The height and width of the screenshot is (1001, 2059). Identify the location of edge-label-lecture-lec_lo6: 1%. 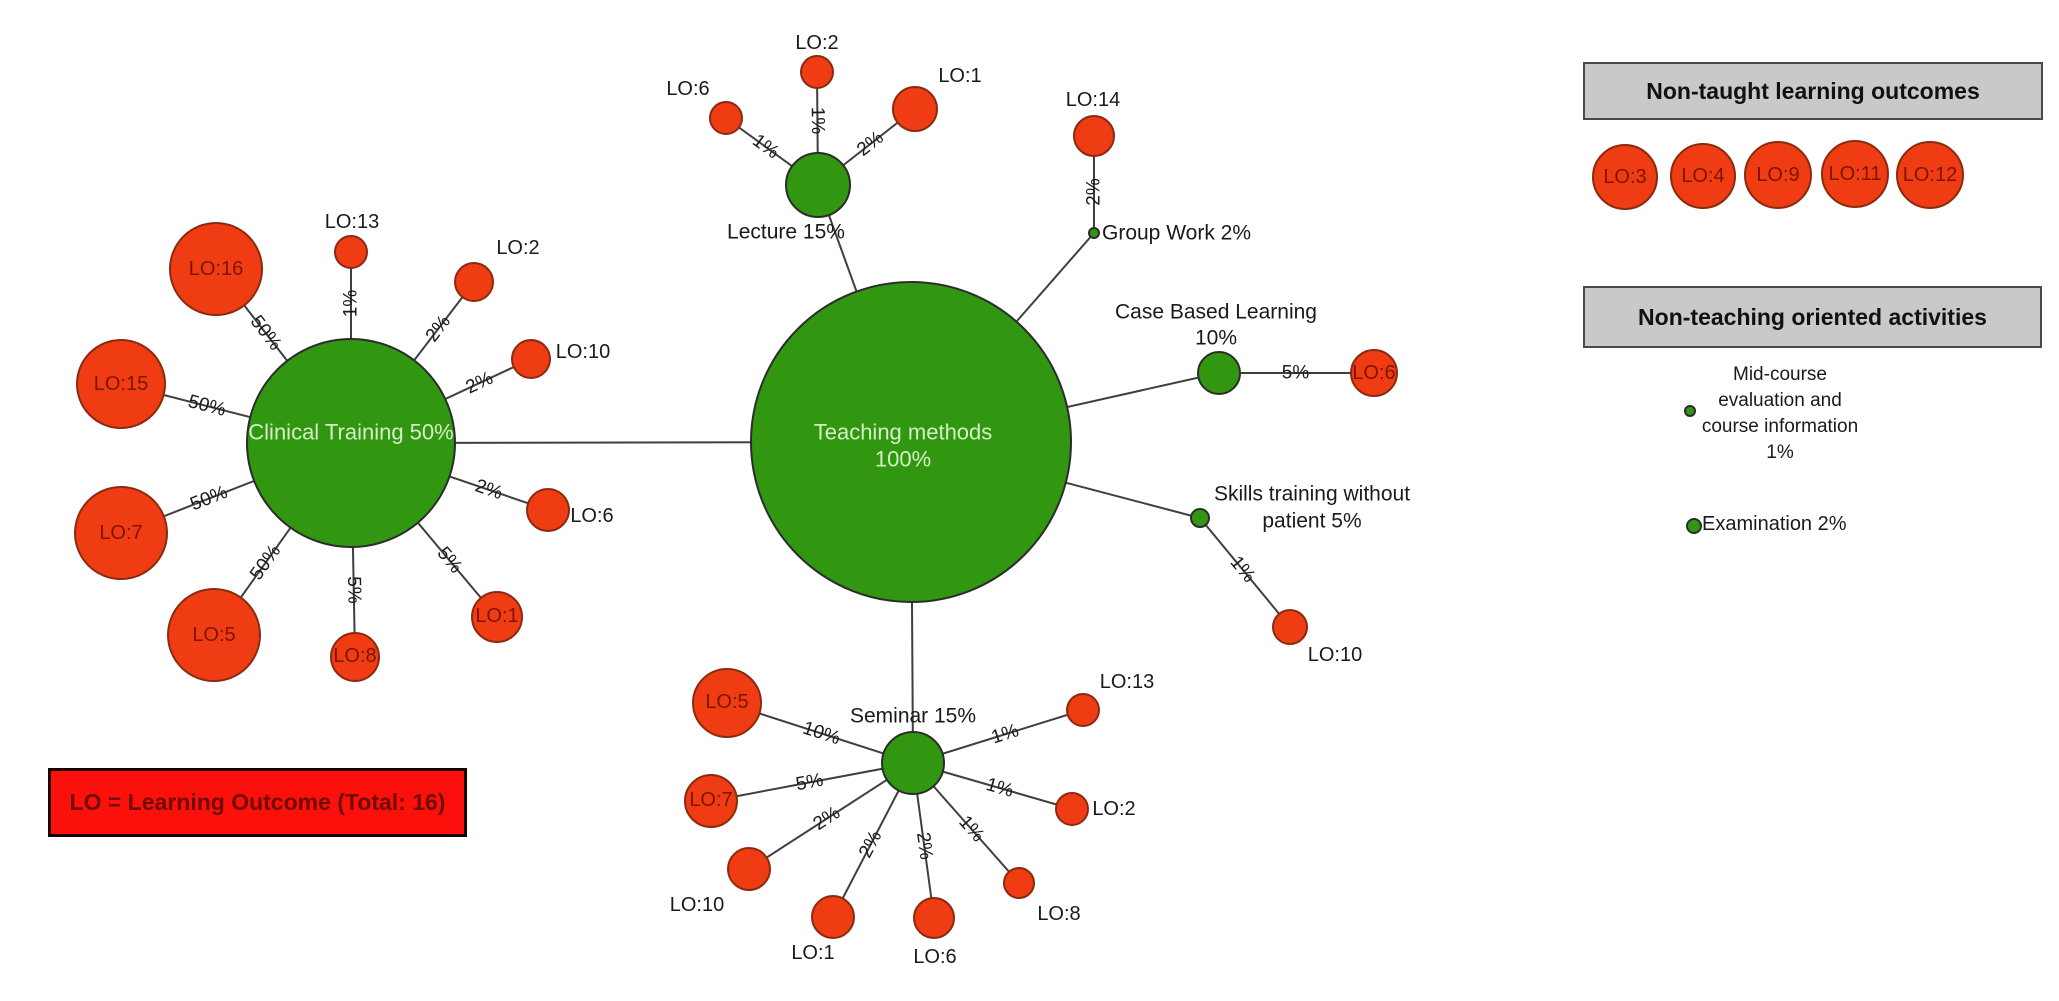
(765, 146).